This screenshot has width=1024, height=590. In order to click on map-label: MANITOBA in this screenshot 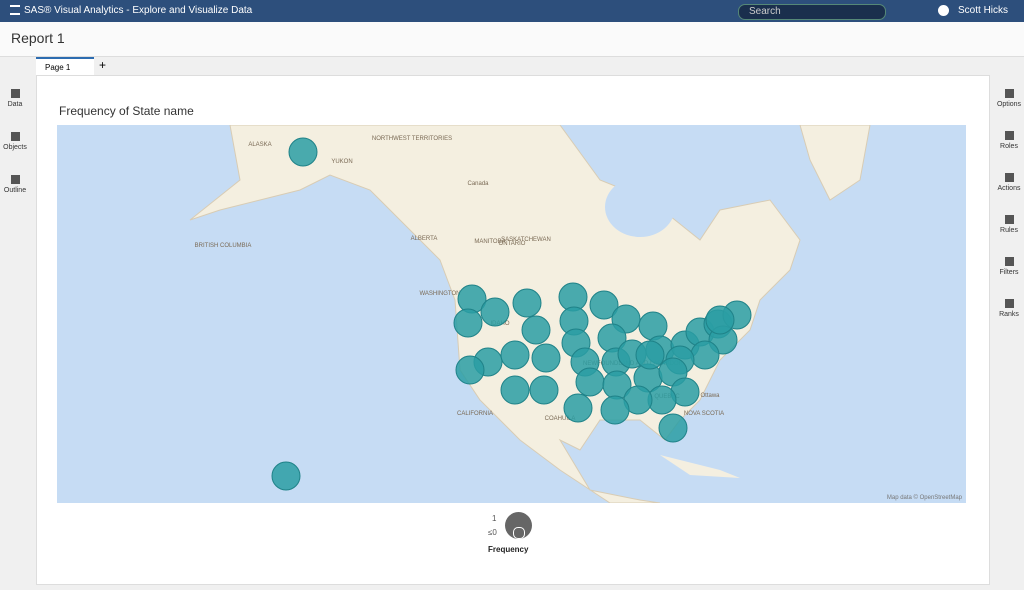, I will do `click(489, 242)`.